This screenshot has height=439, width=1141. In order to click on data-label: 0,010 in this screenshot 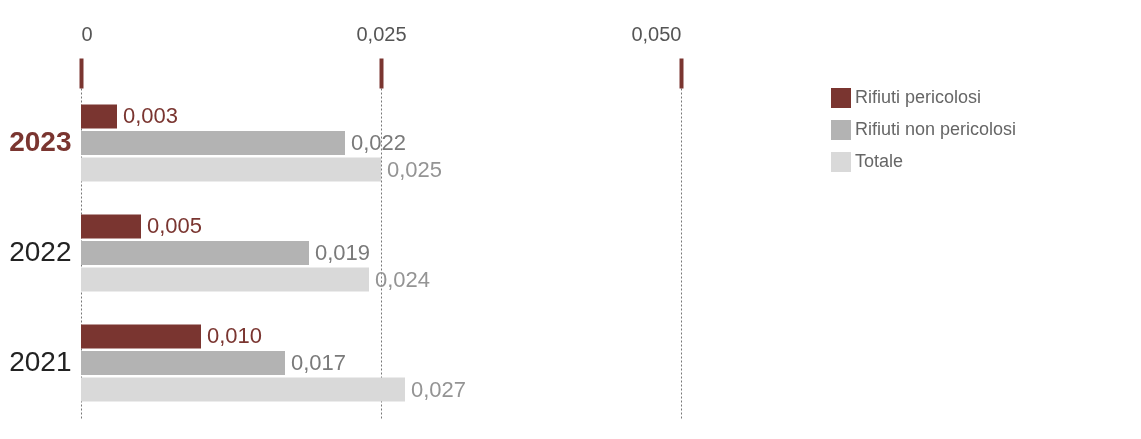, I will do `click(235, 336)`.